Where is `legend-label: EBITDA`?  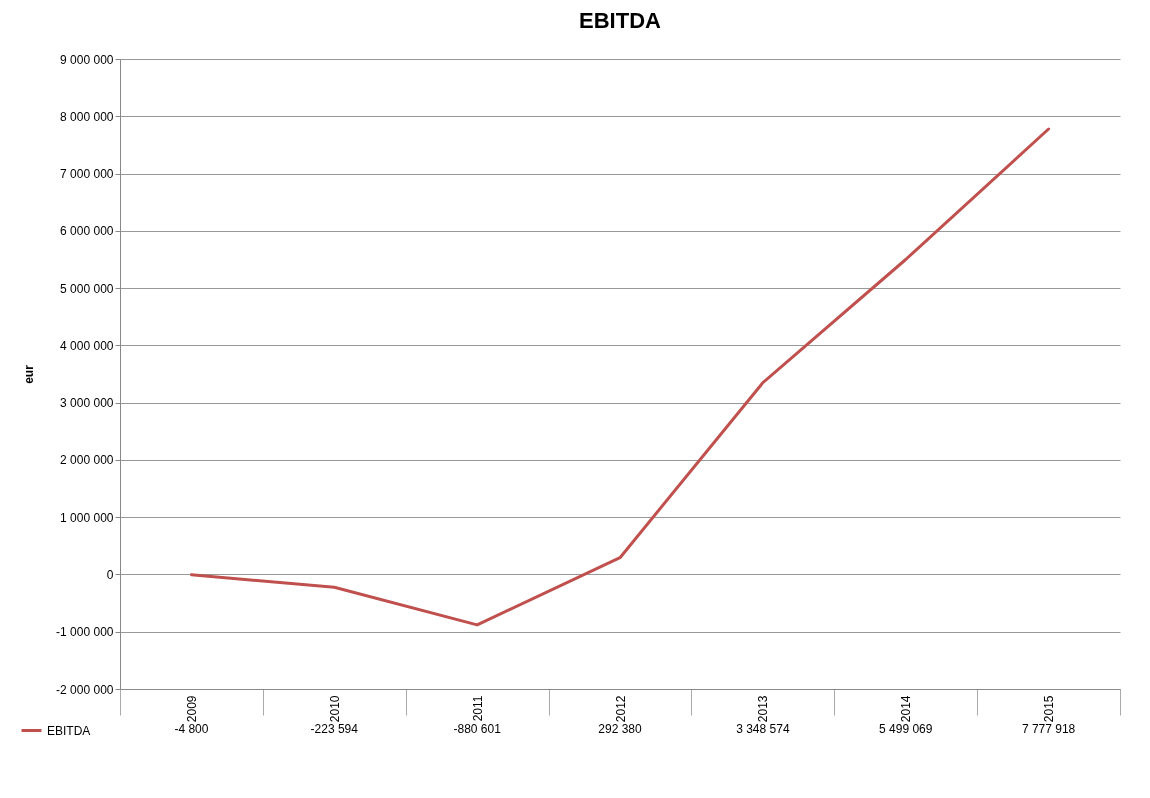 legend-label: EBITDA is located at coordinates (69, 730).